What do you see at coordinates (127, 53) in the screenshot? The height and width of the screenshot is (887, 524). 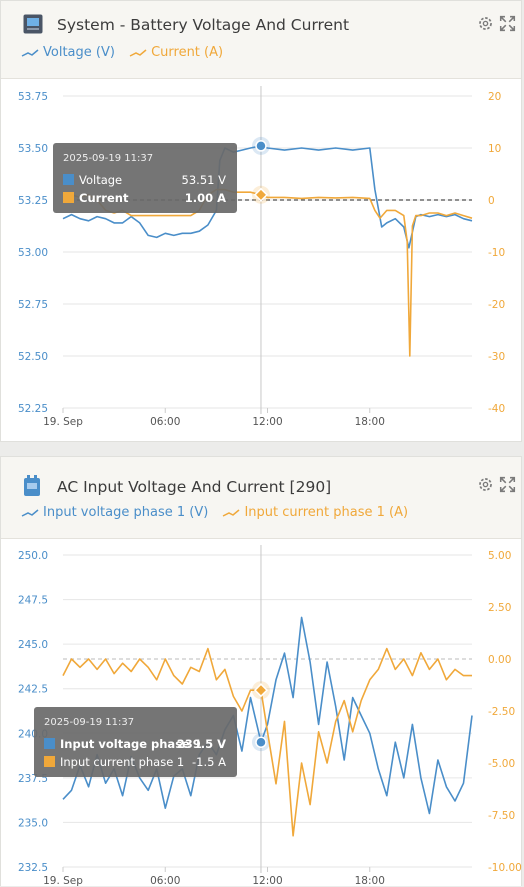 I see `chart-legend: Voltage (V) Current (A)` at bounding box center [127, 53].